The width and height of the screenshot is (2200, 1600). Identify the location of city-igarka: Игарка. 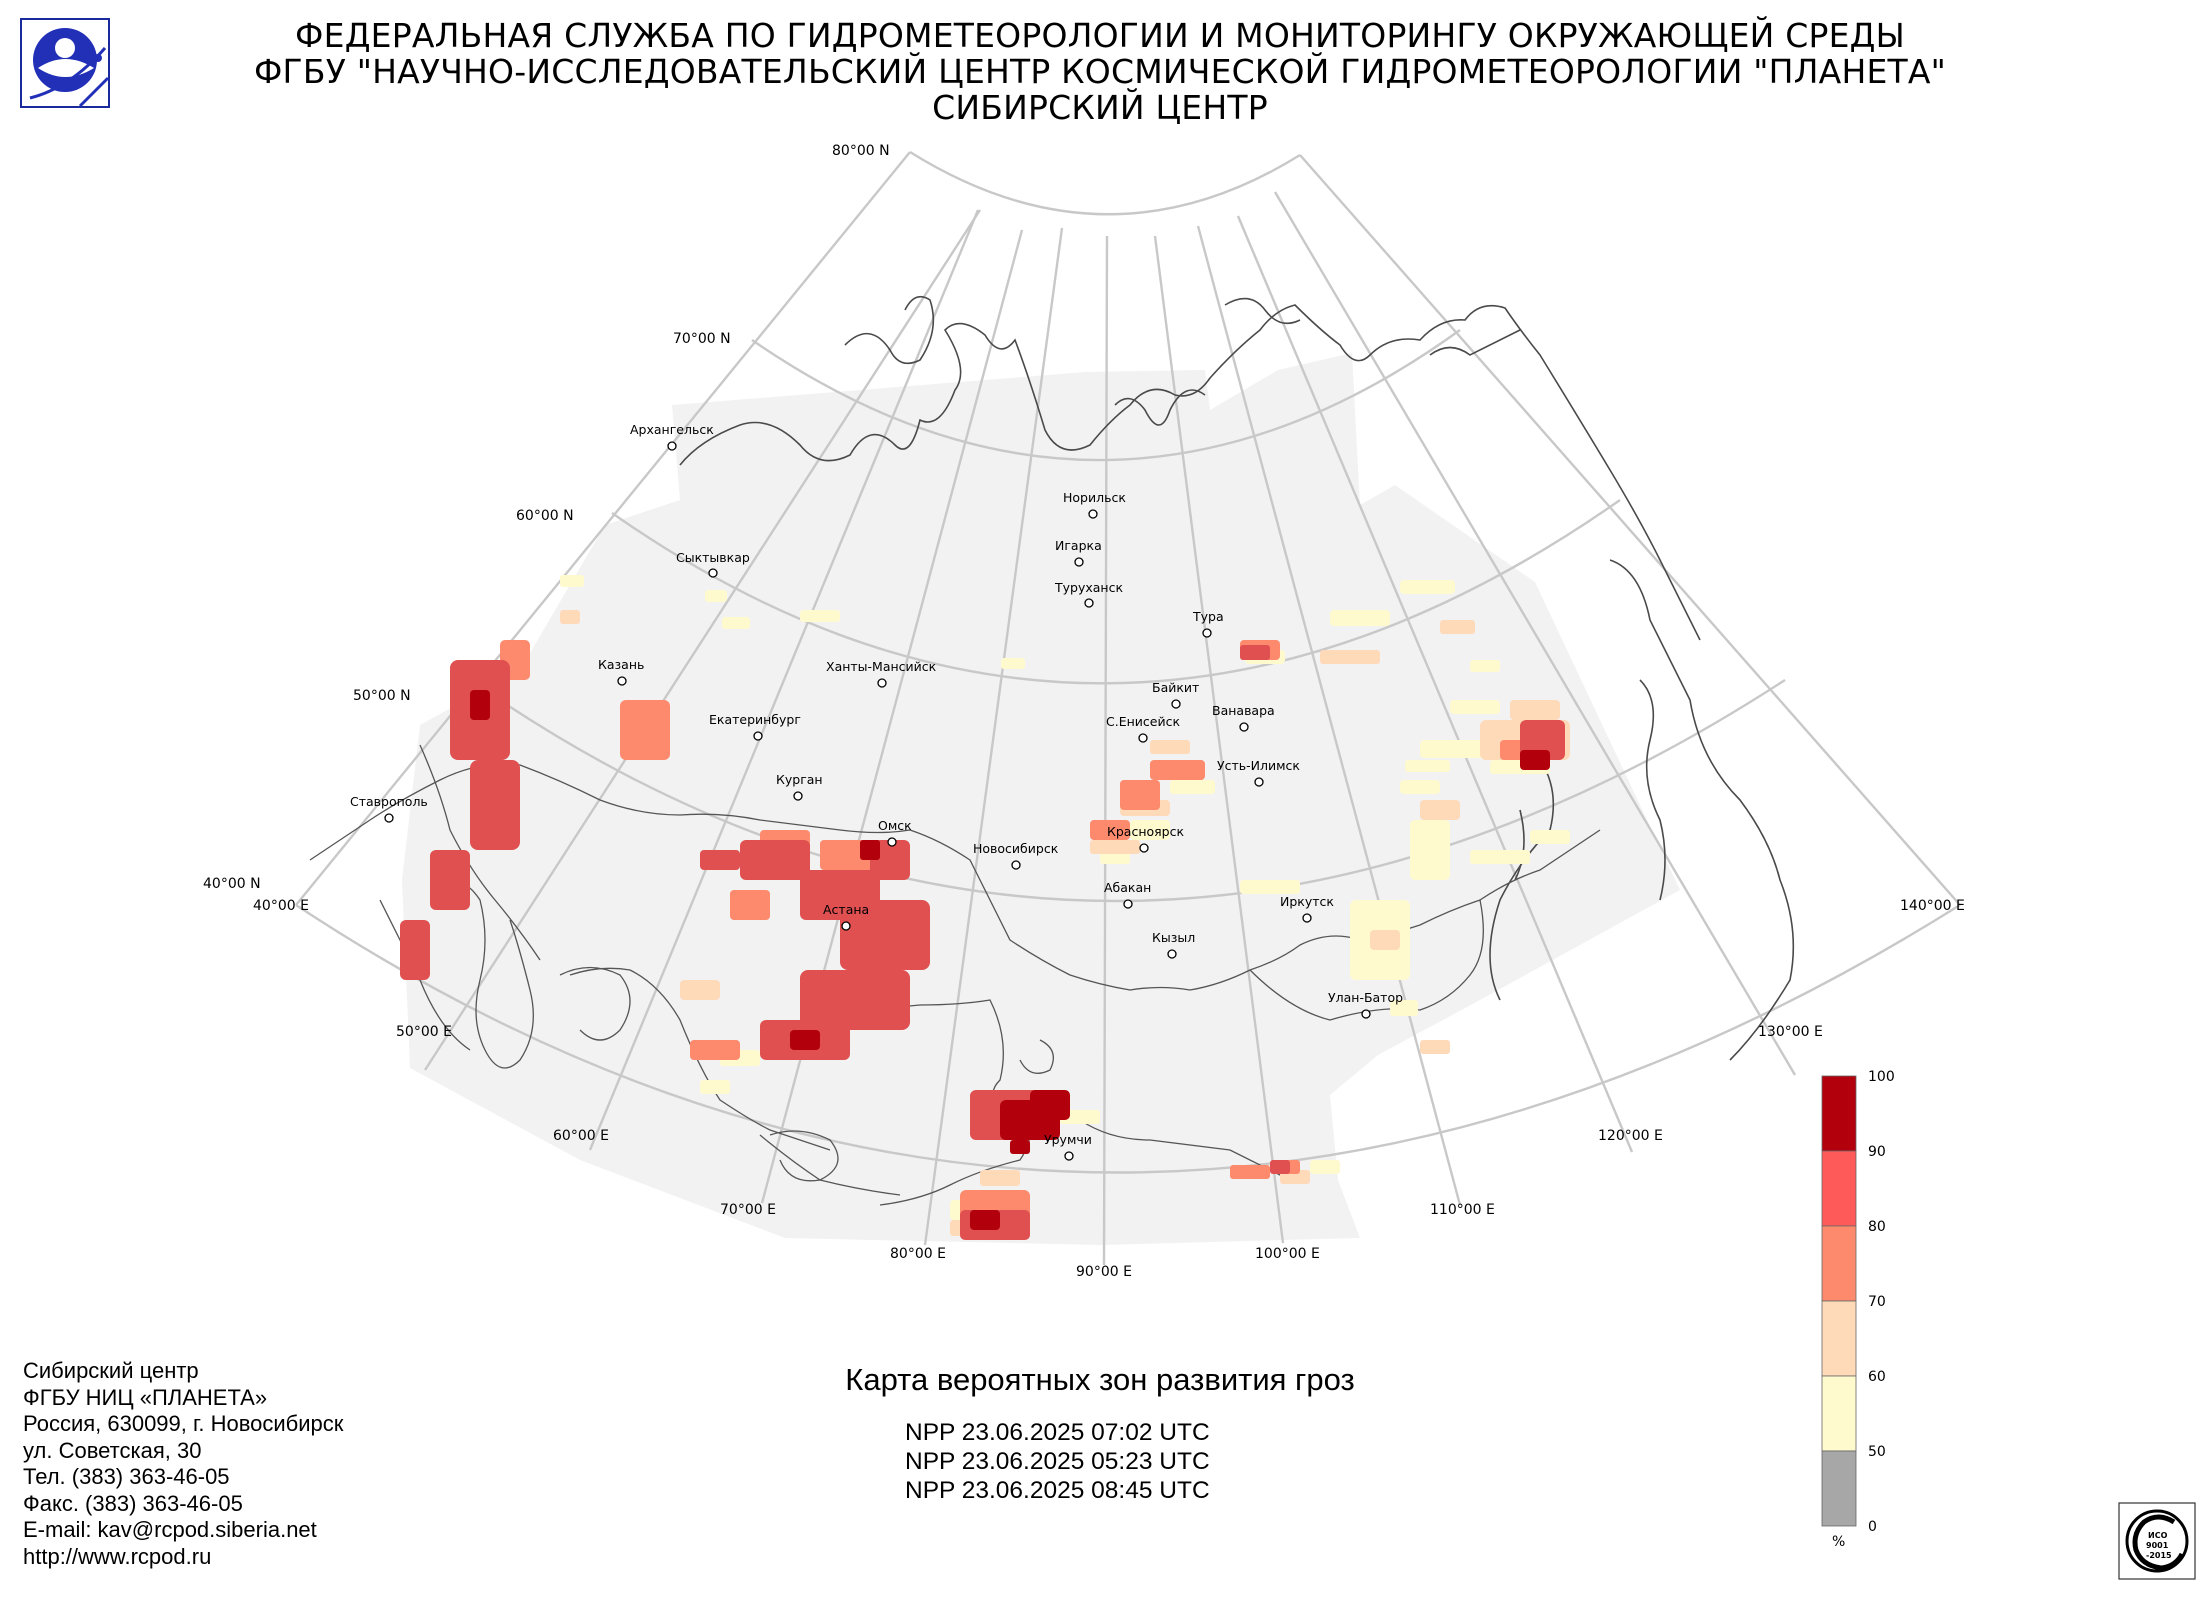
(1078, 552).